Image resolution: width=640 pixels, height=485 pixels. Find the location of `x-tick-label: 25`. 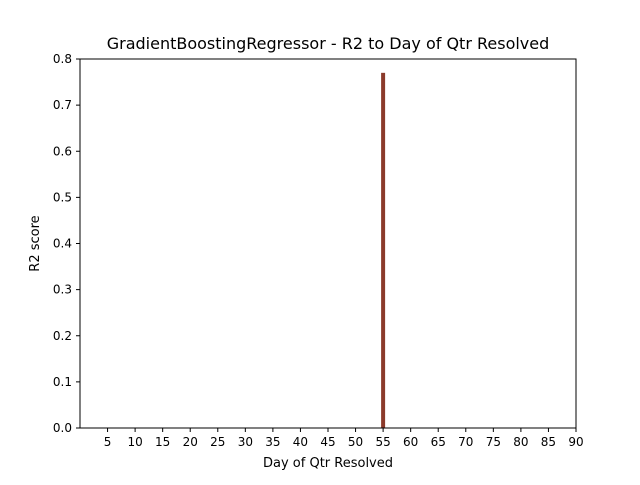

x-tick-label: 25 is located at coordinates (217, 442).